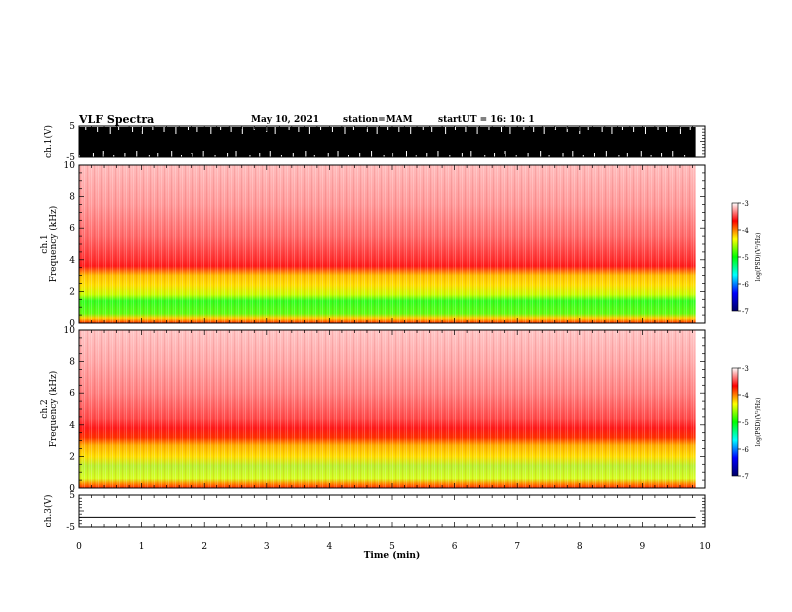 This screenshot has height=612, width=792. What do you see at coordinates (72, 426) in the screenshot?
I see `ch2-spectrogram-ytick-label: 4` at bounding box center [72, 426].